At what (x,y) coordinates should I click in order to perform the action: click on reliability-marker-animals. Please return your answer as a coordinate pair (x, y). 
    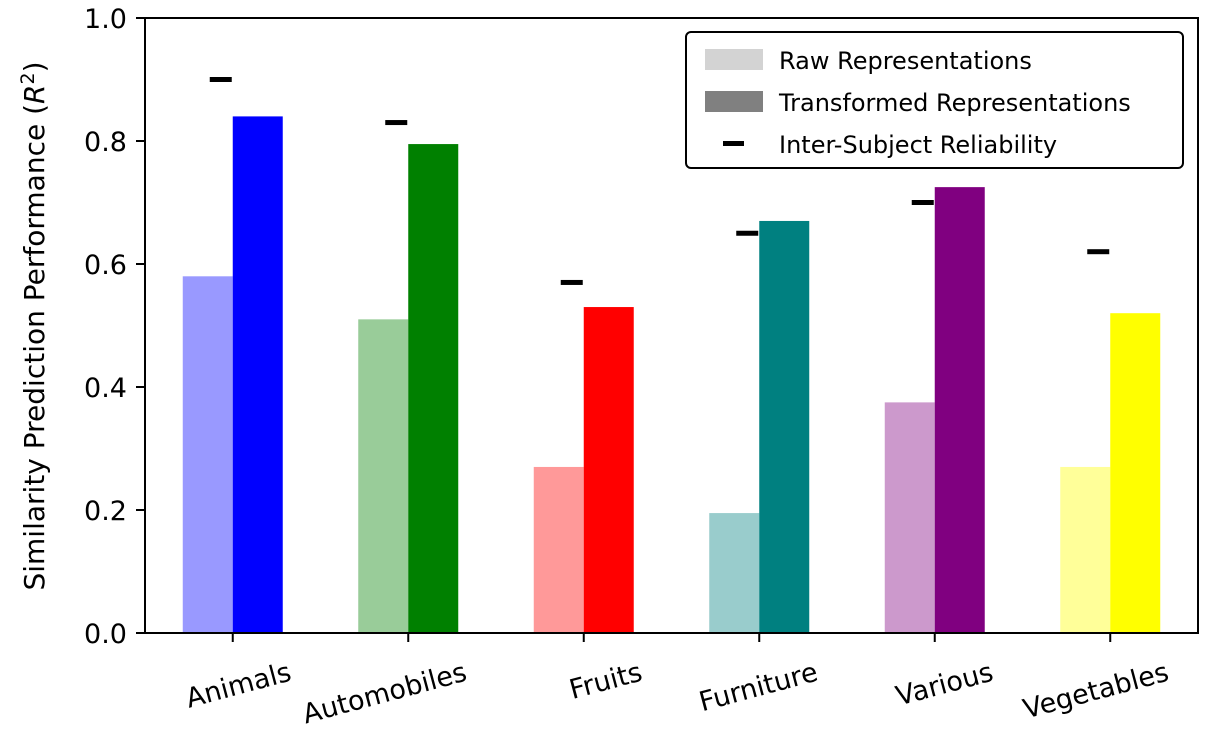
    Looking at the image, I should click on (220, 79).